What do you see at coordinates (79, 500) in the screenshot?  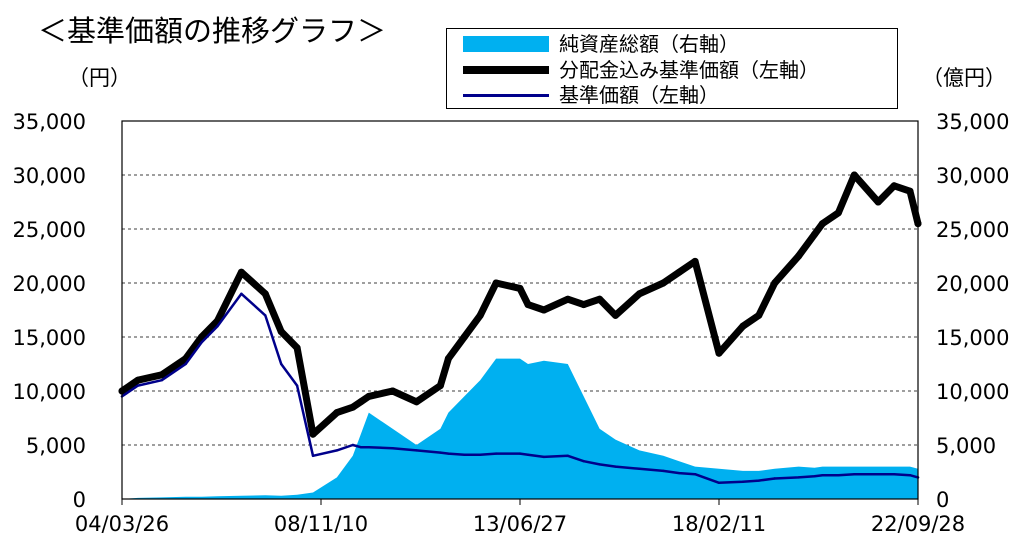 I see `y-left-tick-label: 0` at bounding box center [79, 500].